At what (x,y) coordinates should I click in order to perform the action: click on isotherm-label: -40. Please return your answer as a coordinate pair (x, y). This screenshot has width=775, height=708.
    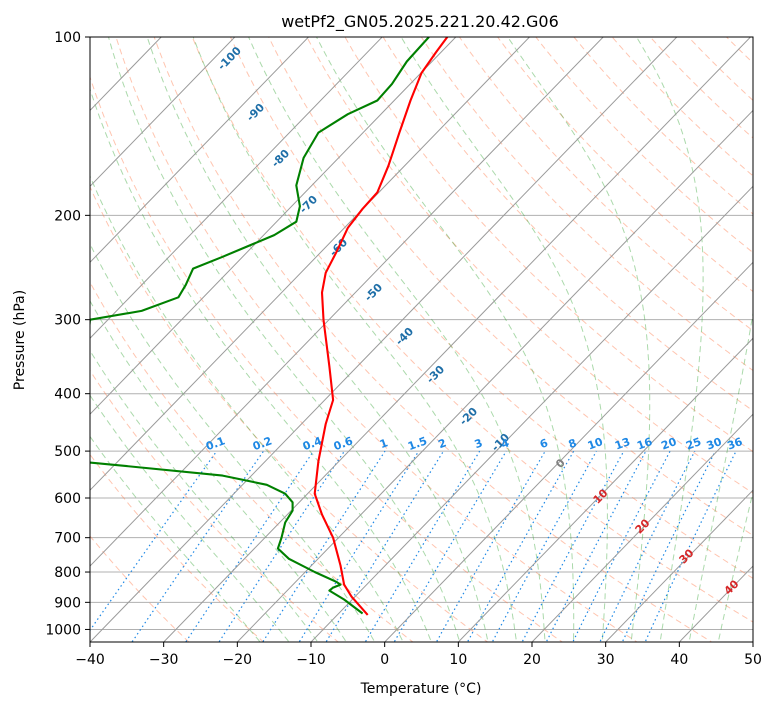
    Looking at the image, I should click on (404, 336).